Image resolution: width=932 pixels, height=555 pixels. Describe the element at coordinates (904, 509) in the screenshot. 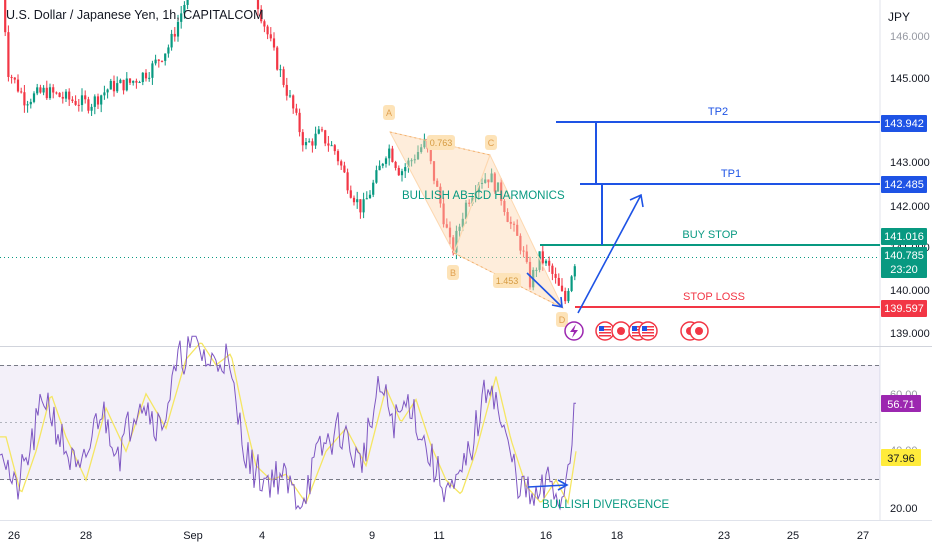

I see `rsi-tick: 20.00` at that location.